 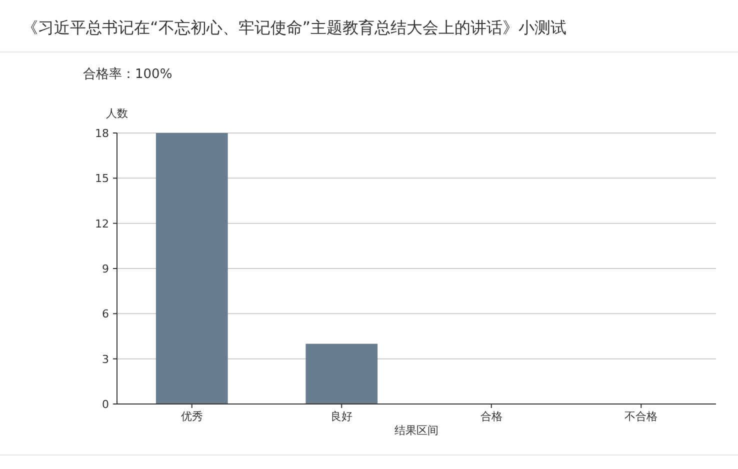 I want to click on xtick: 优秀, so click(x=191, y=416).